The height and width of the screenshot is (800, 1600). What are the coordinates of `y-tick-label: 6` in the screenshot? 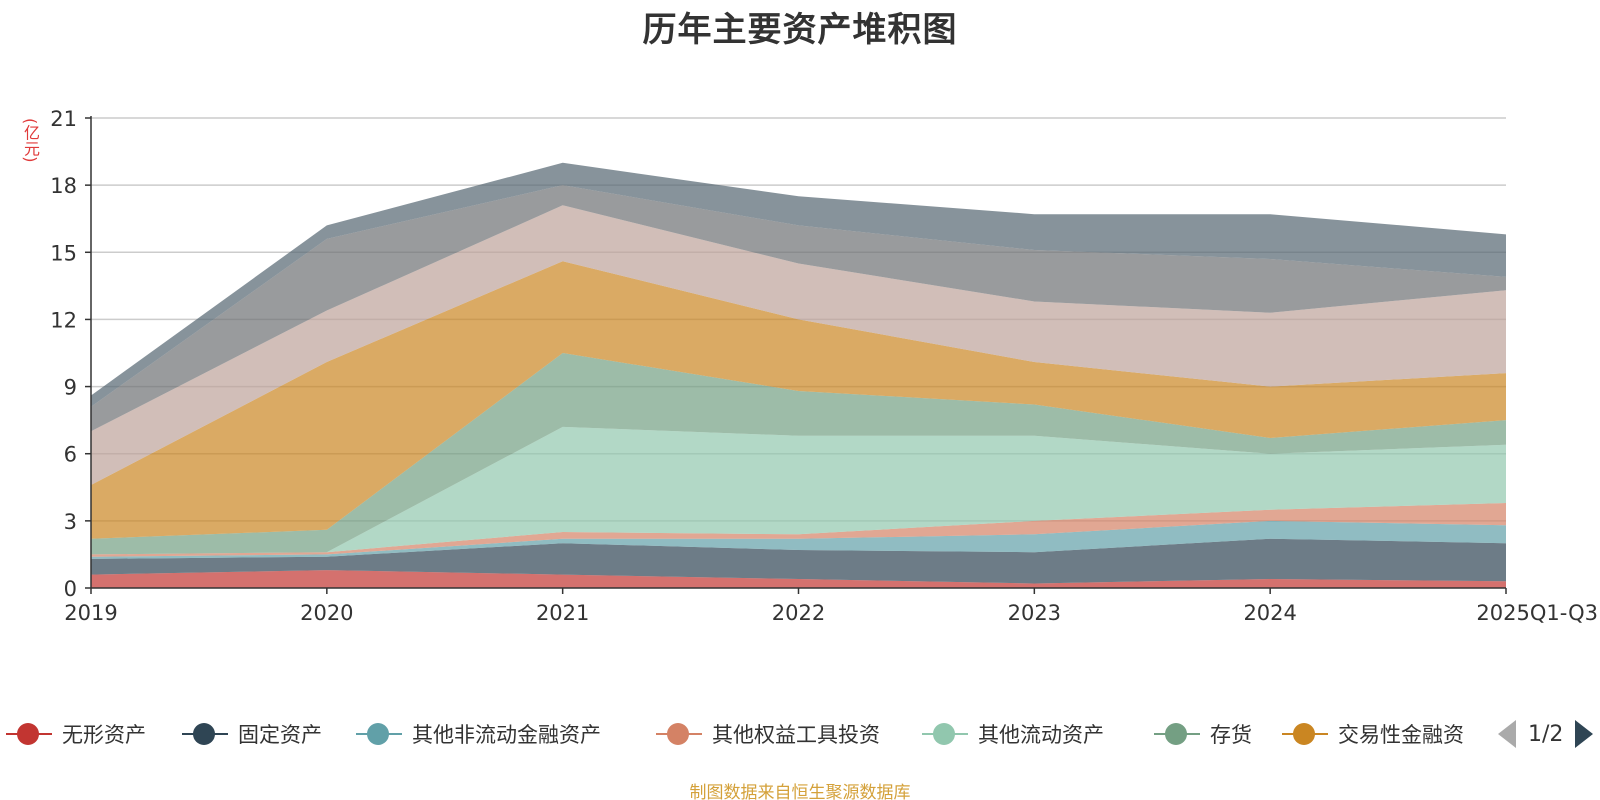 It's located at (70, 455).